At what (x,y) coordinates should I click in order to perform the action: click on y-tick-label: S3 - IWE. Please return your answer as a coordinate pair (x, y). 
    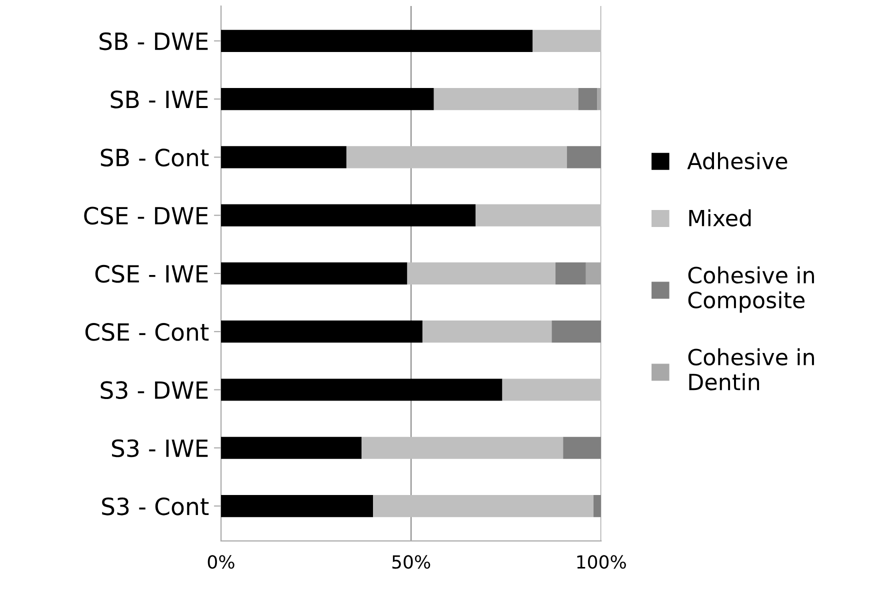
    Looking at the image, I should click on (160, 448).